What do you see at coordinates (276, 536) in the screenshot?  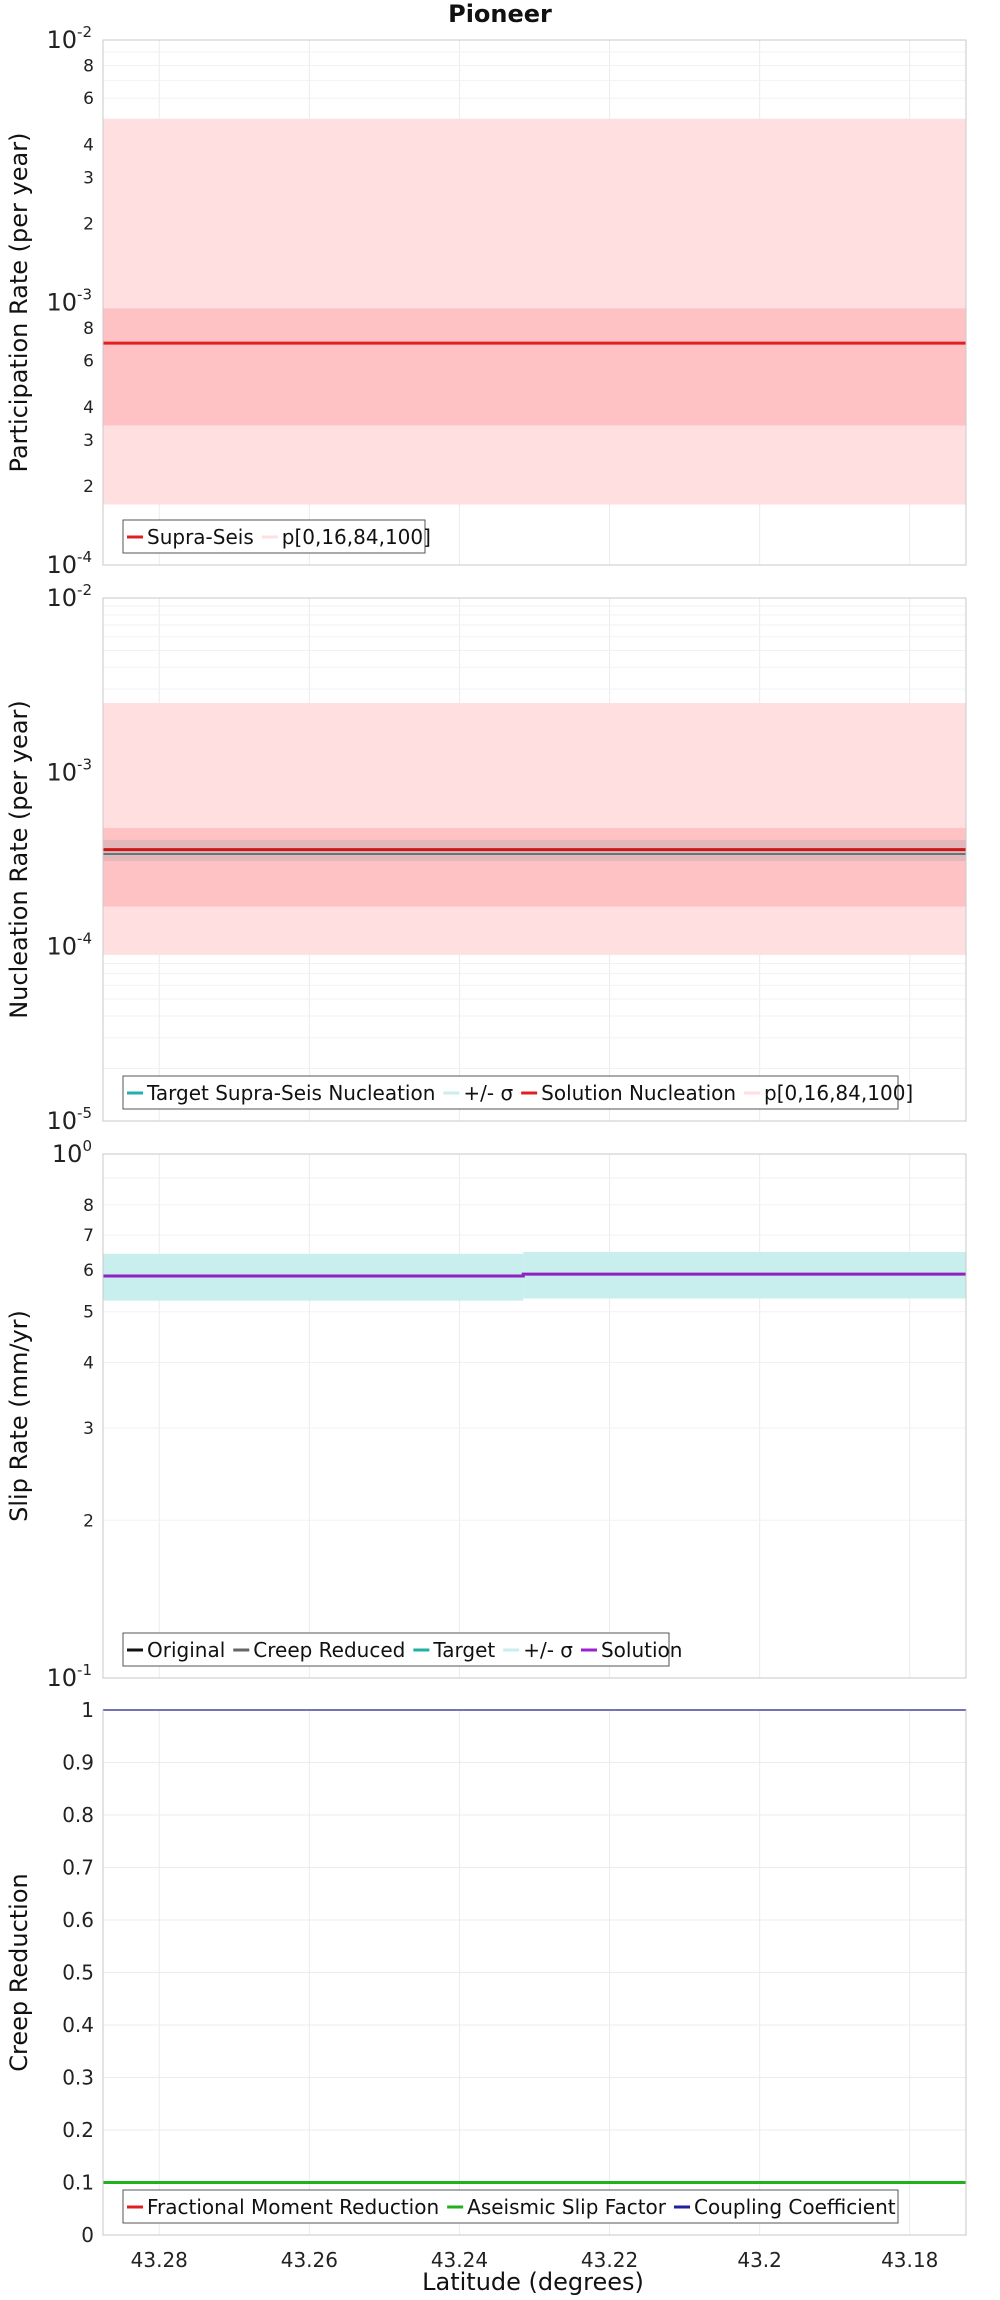 I see `legend: Supra-Seis p[0,16,84,100]` at bounding box center [276, 536].